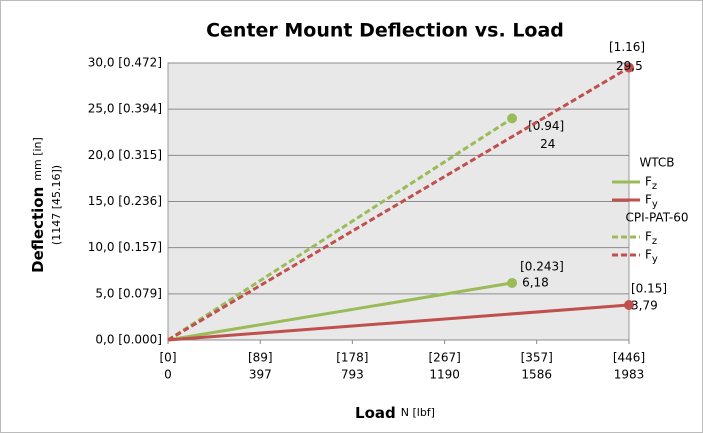 The image size is (703, 433). Describe the element at coordinates (56, 205) in the screenshot. I see `y-note: (1147 [45.16])` at that location.